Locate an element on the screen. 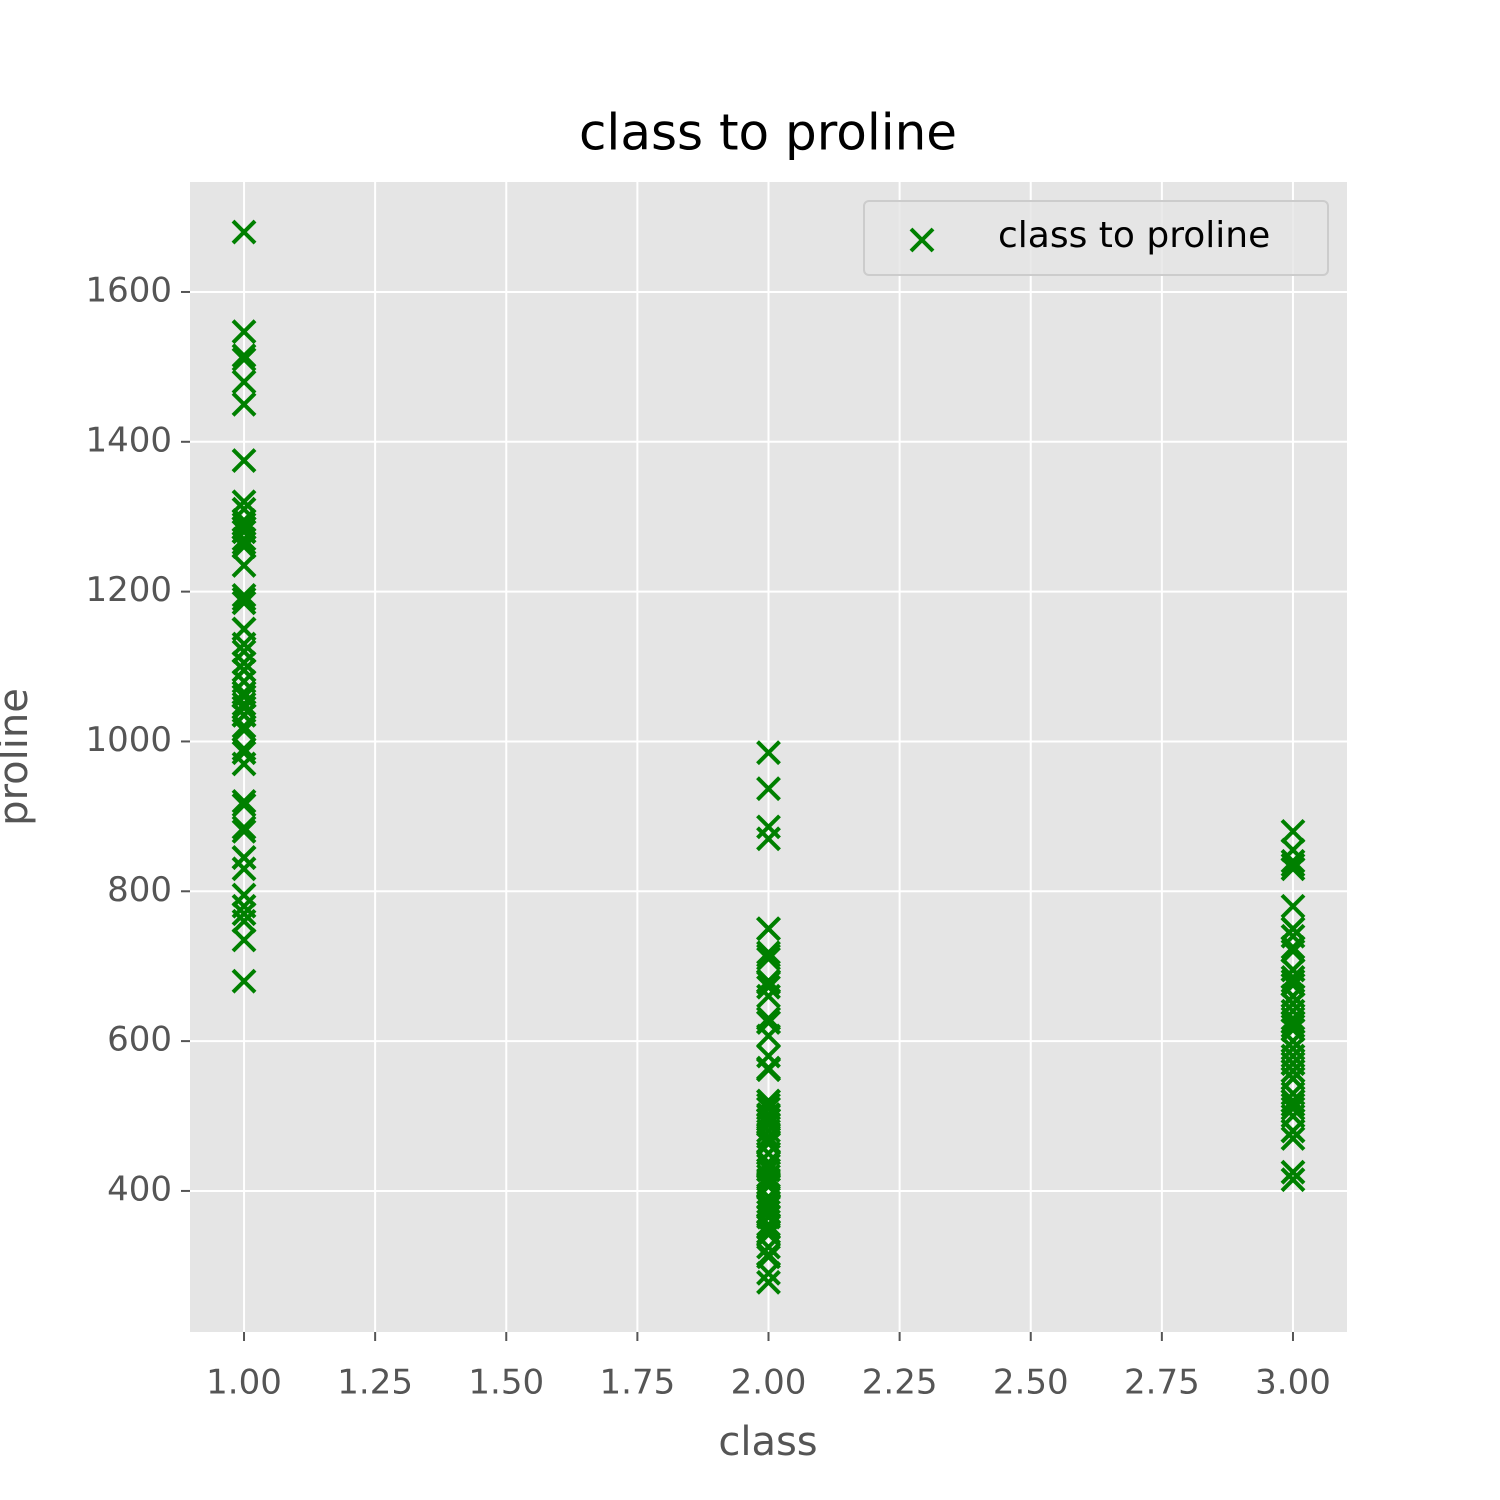 Image resolution: width=1500 pixels, height=1500 pixels. legend-label: class to proline is located at coordinates (1134, 235).